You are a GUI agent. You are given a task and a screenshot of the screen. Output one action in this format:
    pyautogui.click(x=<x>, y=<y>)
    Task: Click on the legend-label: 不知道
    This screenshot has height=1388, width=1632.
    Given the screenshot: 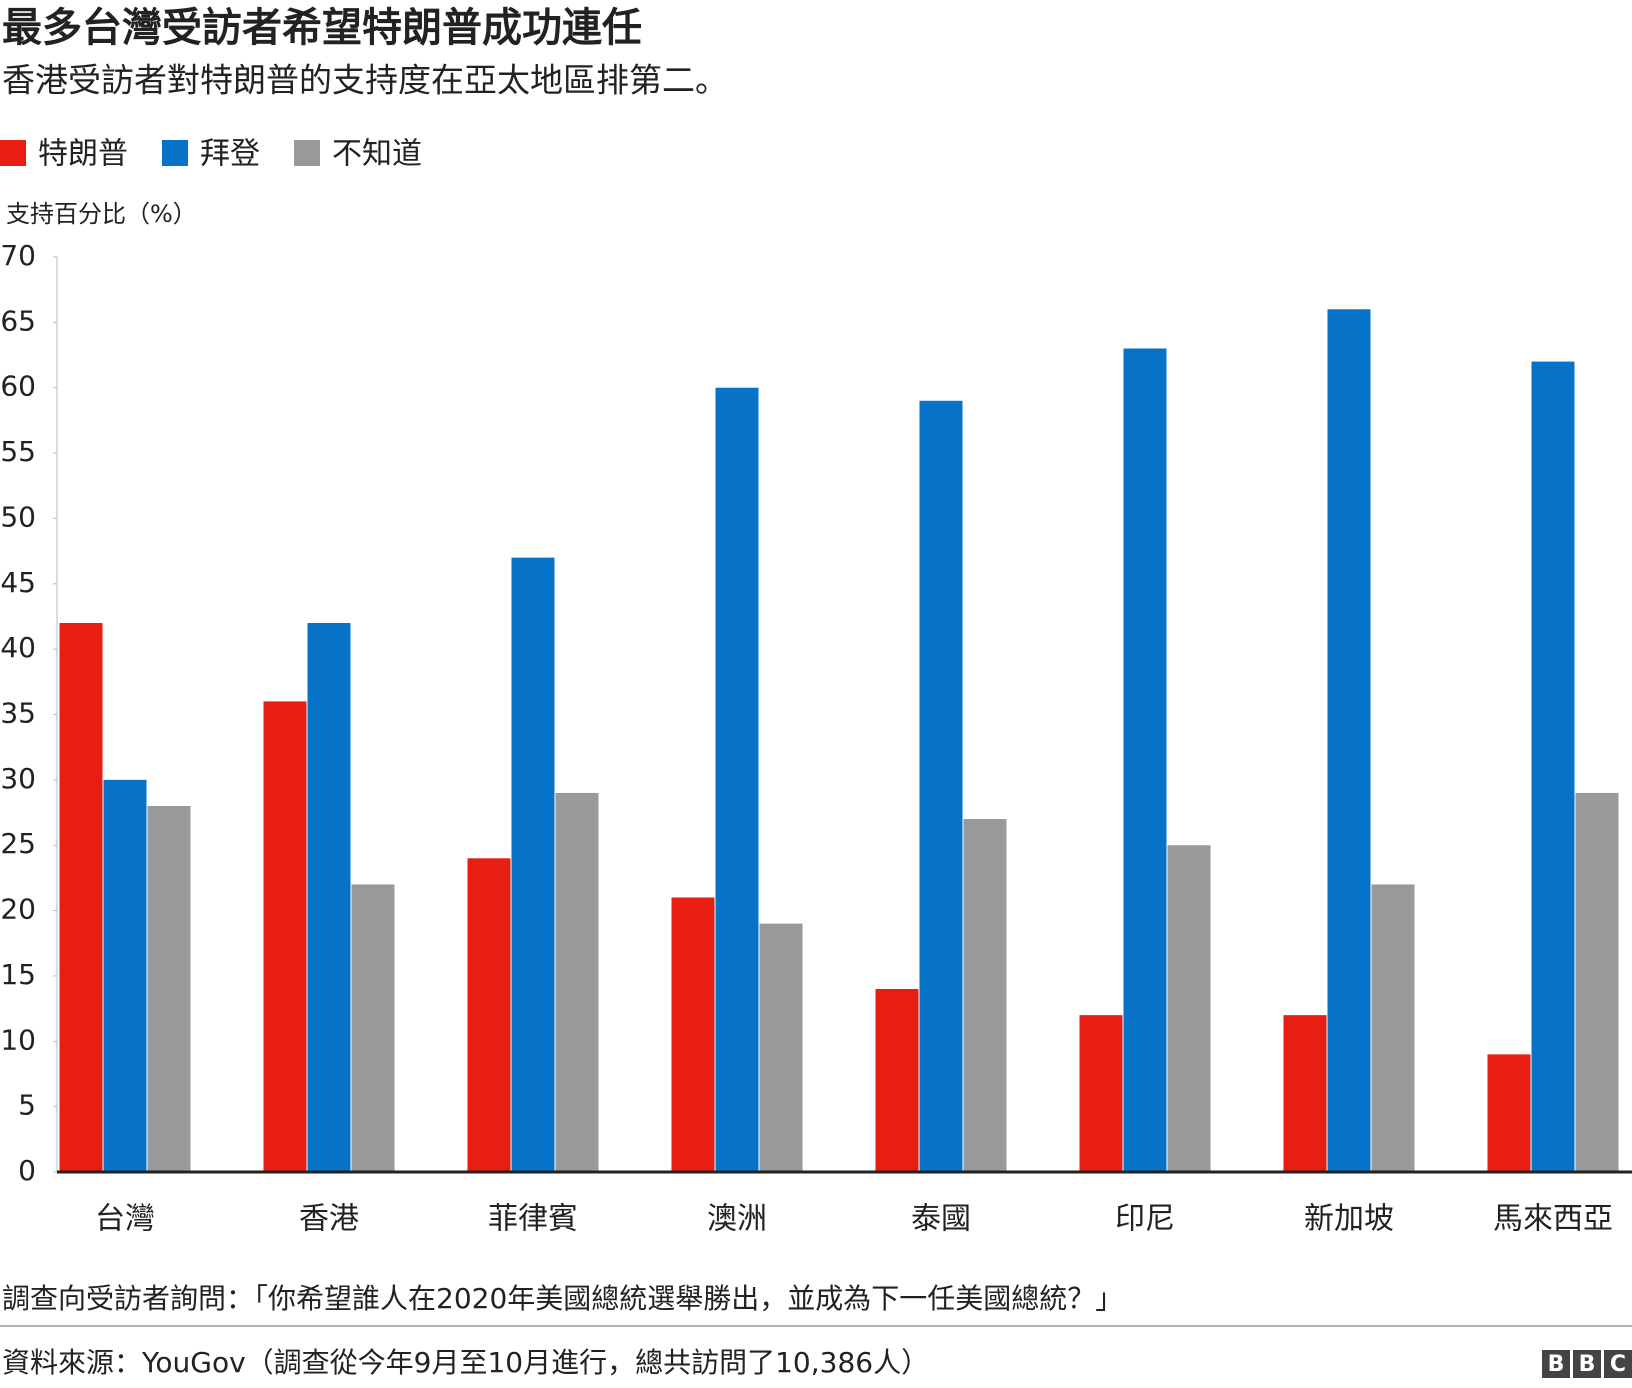 What is the action you would take?
    pyautogui.click(x=377, y=154)
    